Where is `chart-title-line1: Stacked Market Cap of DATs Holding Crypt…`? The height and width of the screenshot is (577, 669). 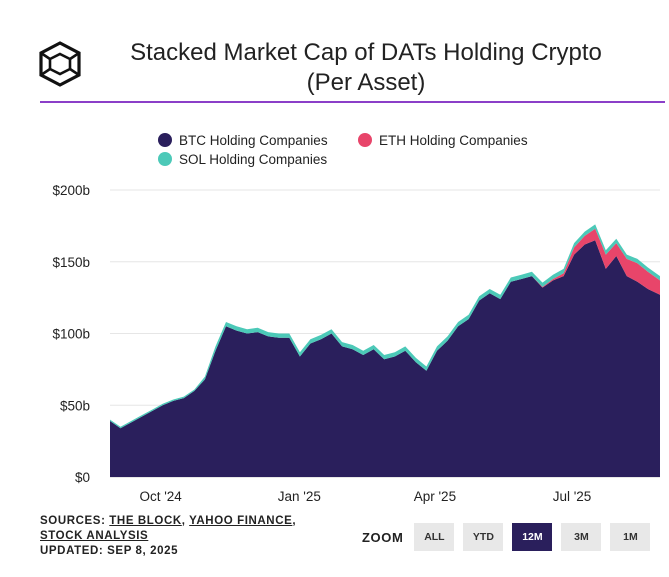 chart-title-line1: Stacked Market Cap of DATs Holding Crypt… is located at coordinates (366, 52).